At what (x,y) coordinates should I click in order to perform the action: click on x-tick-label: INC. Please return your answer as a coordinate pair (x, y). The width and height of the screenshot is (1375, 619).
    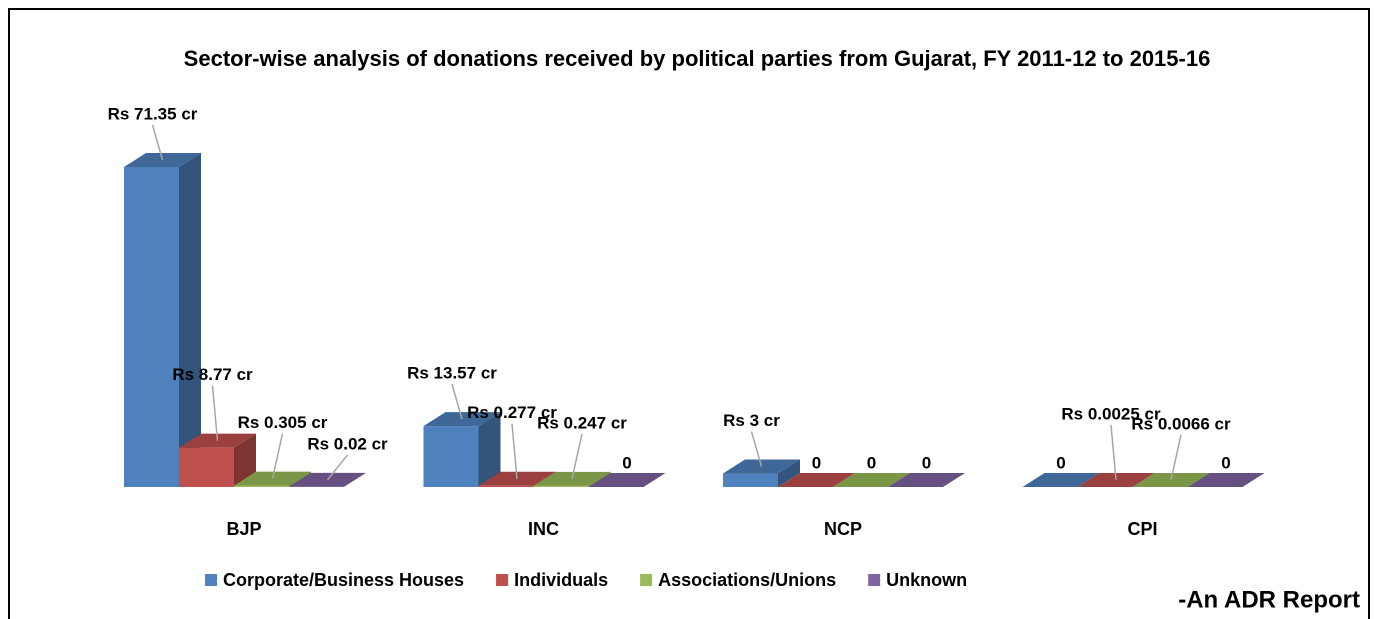
    Looking at the image, I should click on (543, 529).